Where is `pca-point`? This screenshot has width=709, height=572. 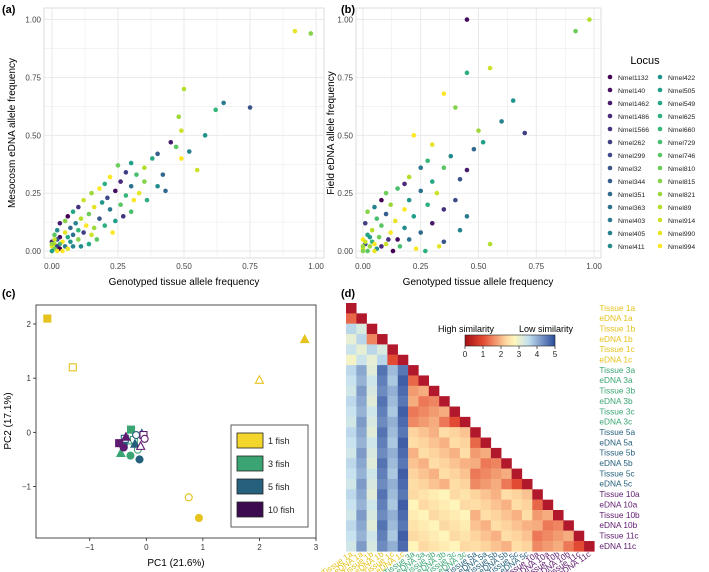 pca-point is located at coordinates (130, 455).